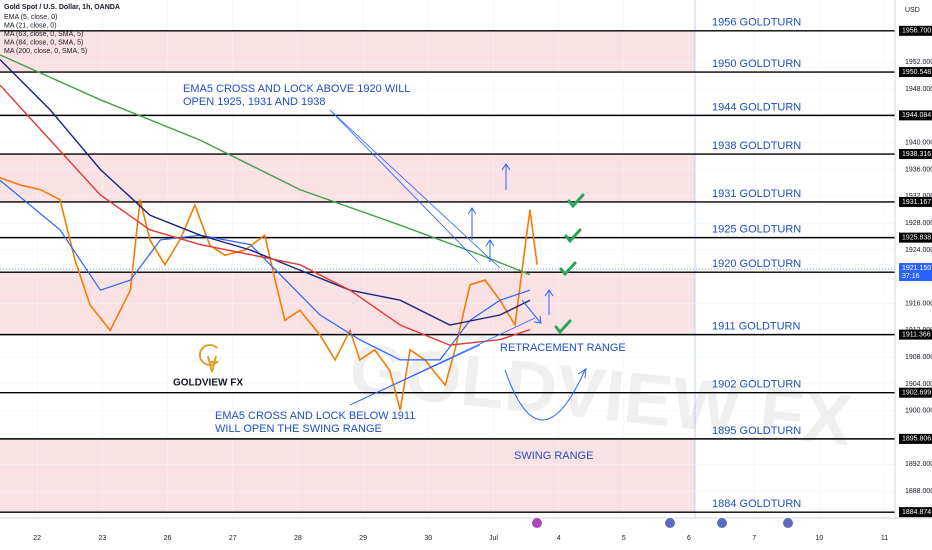 Image resolution: width=932 pixels, height=550 pixels. I want to click on level-name: 1956 GOLDTURN, so click(756, 23).